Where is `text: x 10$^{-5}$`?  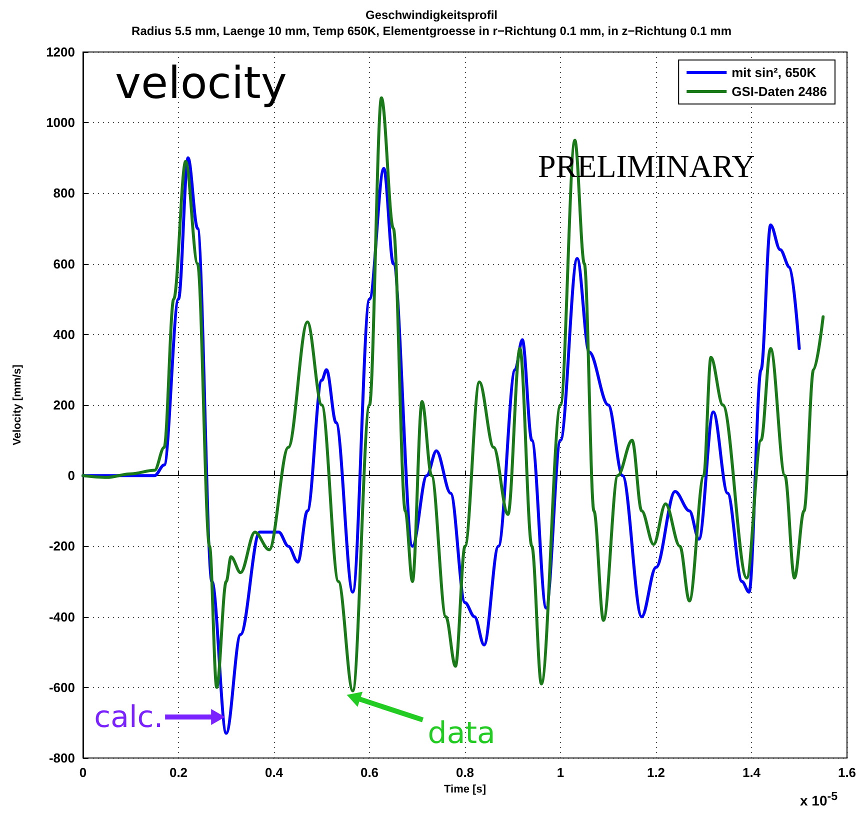
text: x 10$^{-5}$ is located at coordinates (819, 799).